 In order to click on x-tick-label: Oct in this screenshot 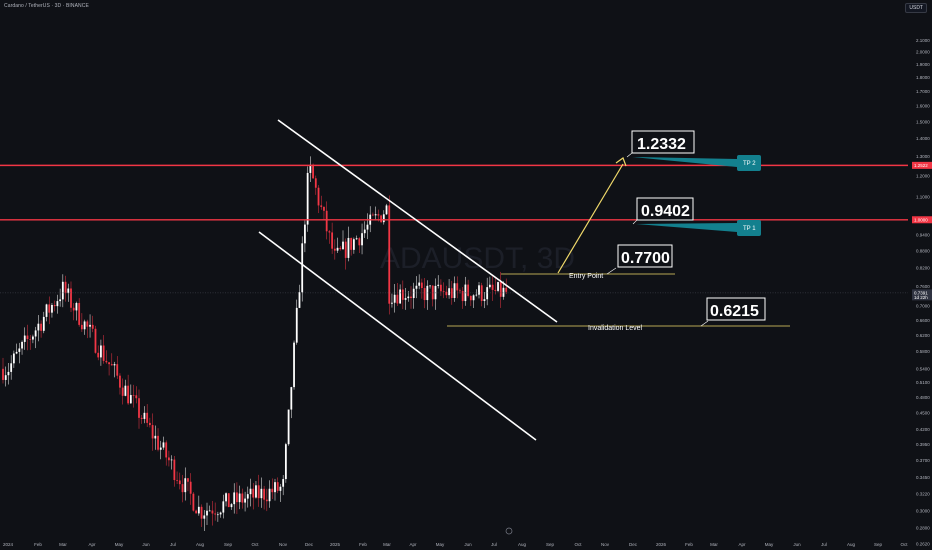, I will do `click(578, 544)`.